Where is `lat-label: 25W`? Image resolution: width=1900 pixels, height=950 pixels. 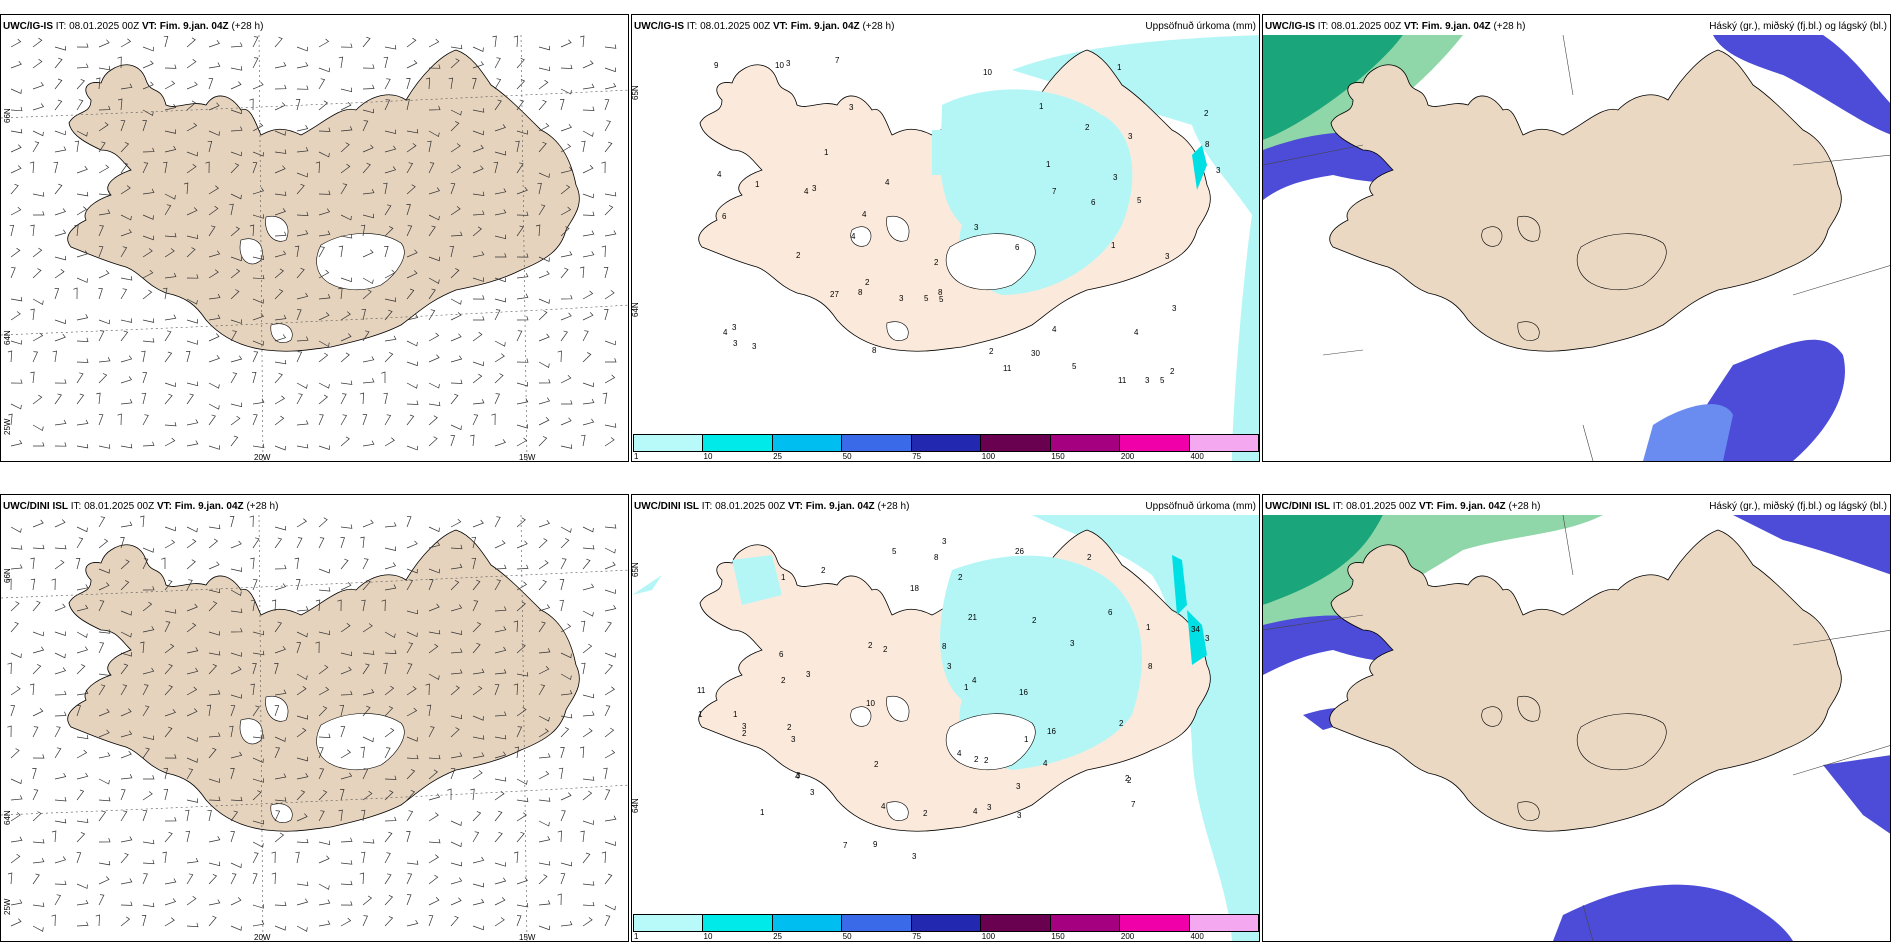
lat-label: 25W is located at coordinates (7, 906).